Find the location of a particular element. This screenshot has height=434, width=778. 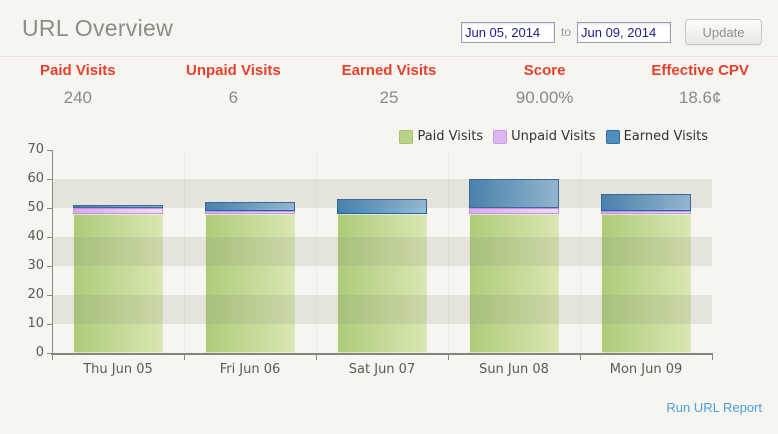

legend-item-paid-visits: Paid Visits is located at coordinates (441, 136).